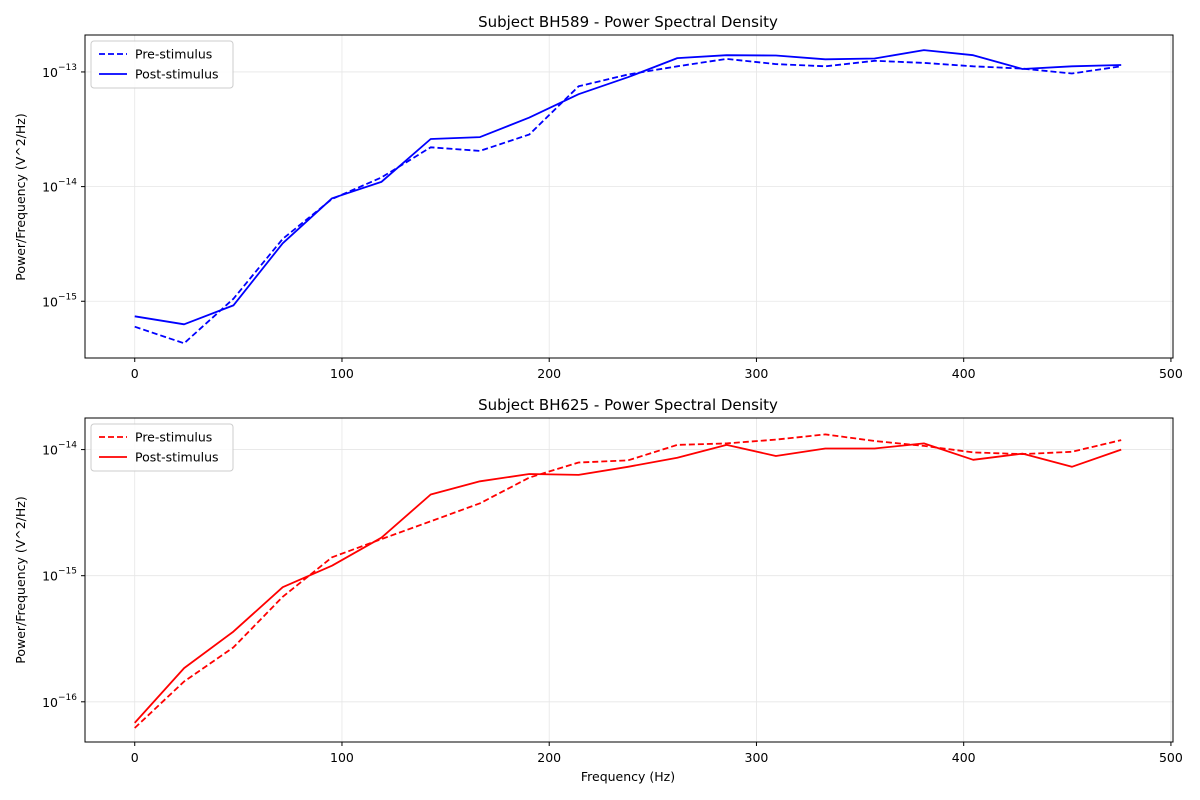  What do you see at coordinates (628, 22) in the screenshot?
I see `chart-title-top: Subject BH589 - Power Spectral Density` at bounding box center [628, 22].